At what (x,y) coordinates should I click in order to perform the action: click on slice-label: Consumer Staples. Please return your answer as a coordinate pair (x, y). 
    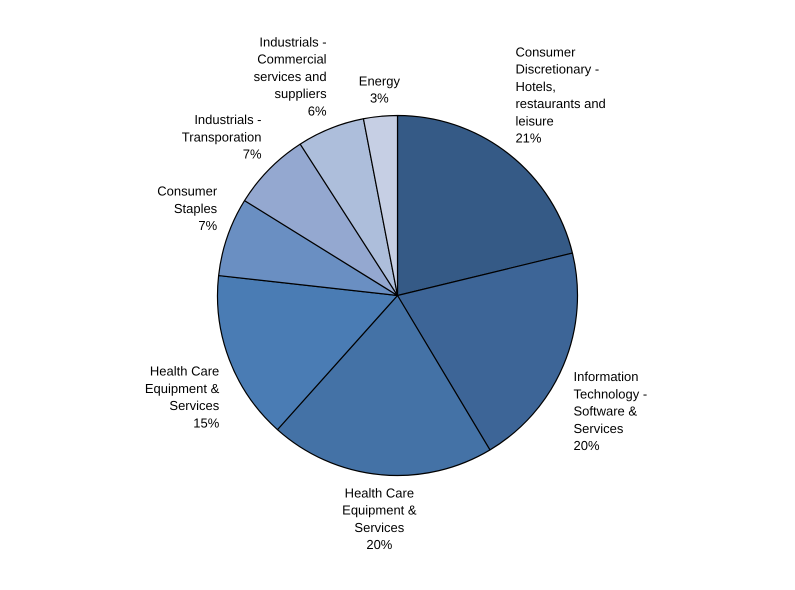
    Looking at the image, I should click on (187, 200).